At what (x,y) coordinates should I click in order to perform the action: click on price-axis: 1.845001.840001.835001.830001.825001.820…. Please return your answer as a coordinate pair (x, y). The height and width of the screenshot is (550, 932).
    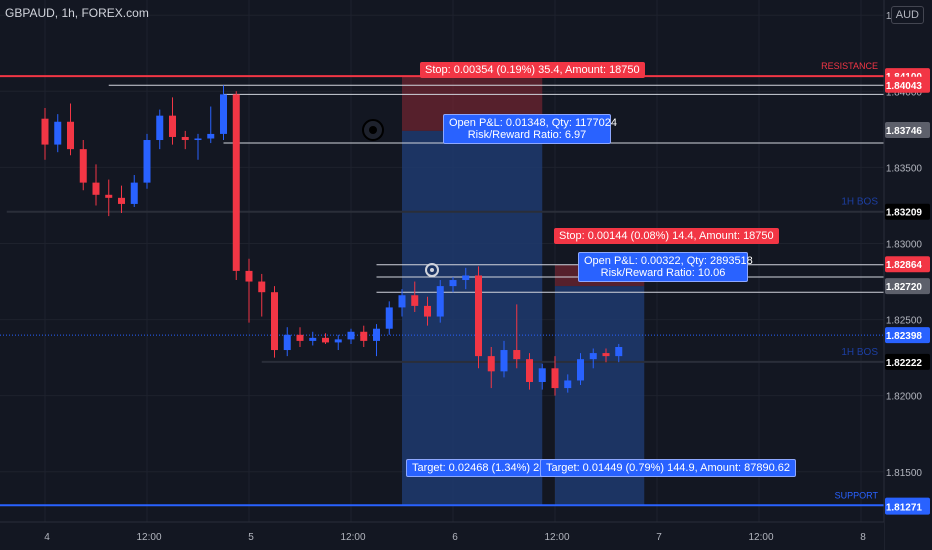
    Looking at the image, I should click on (907, 275).